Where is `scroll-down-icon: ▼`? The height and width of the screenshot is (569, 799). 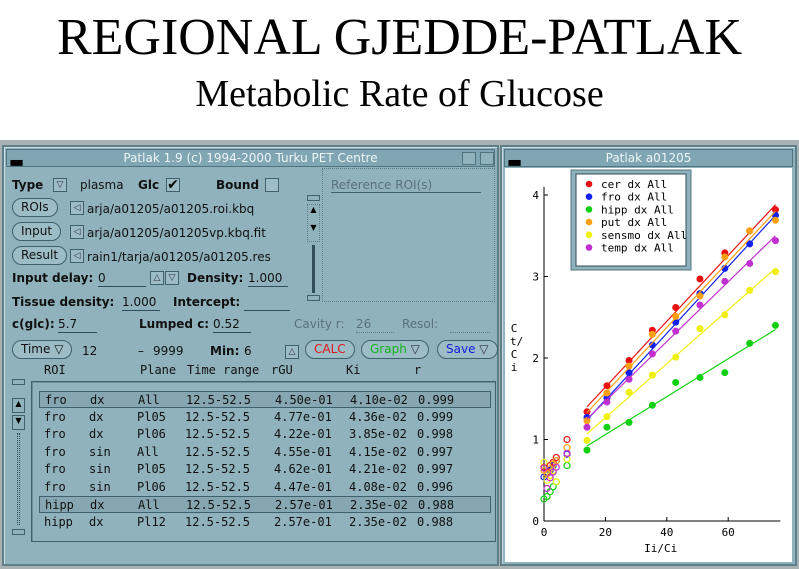
scroll-down-icon: ▼ is located at coordinates (18, 422).